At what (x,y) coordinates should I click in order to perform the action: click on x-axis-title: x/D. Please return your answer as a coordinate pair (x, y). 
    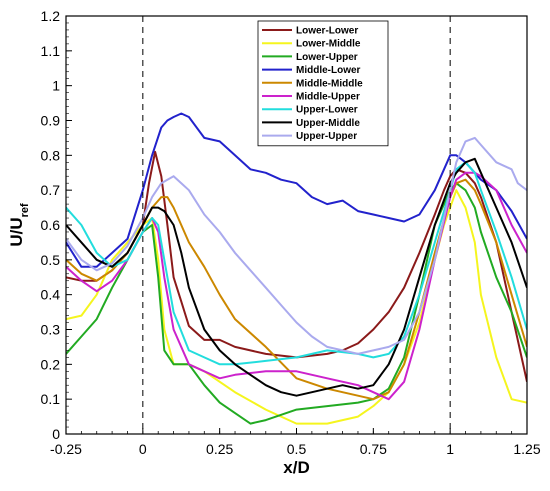
    Looking at the image, I should click on (296, 467).